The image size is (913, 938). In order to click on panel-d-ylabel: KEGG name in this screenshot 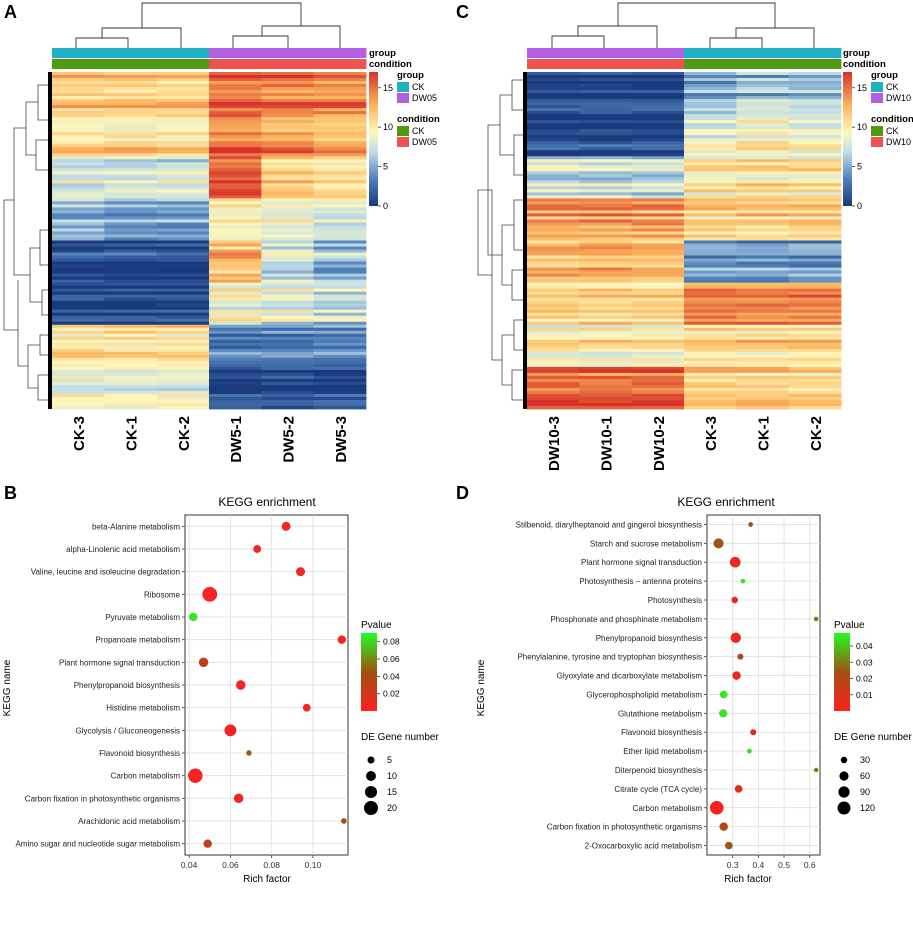, I will do `click(481, 687)`.